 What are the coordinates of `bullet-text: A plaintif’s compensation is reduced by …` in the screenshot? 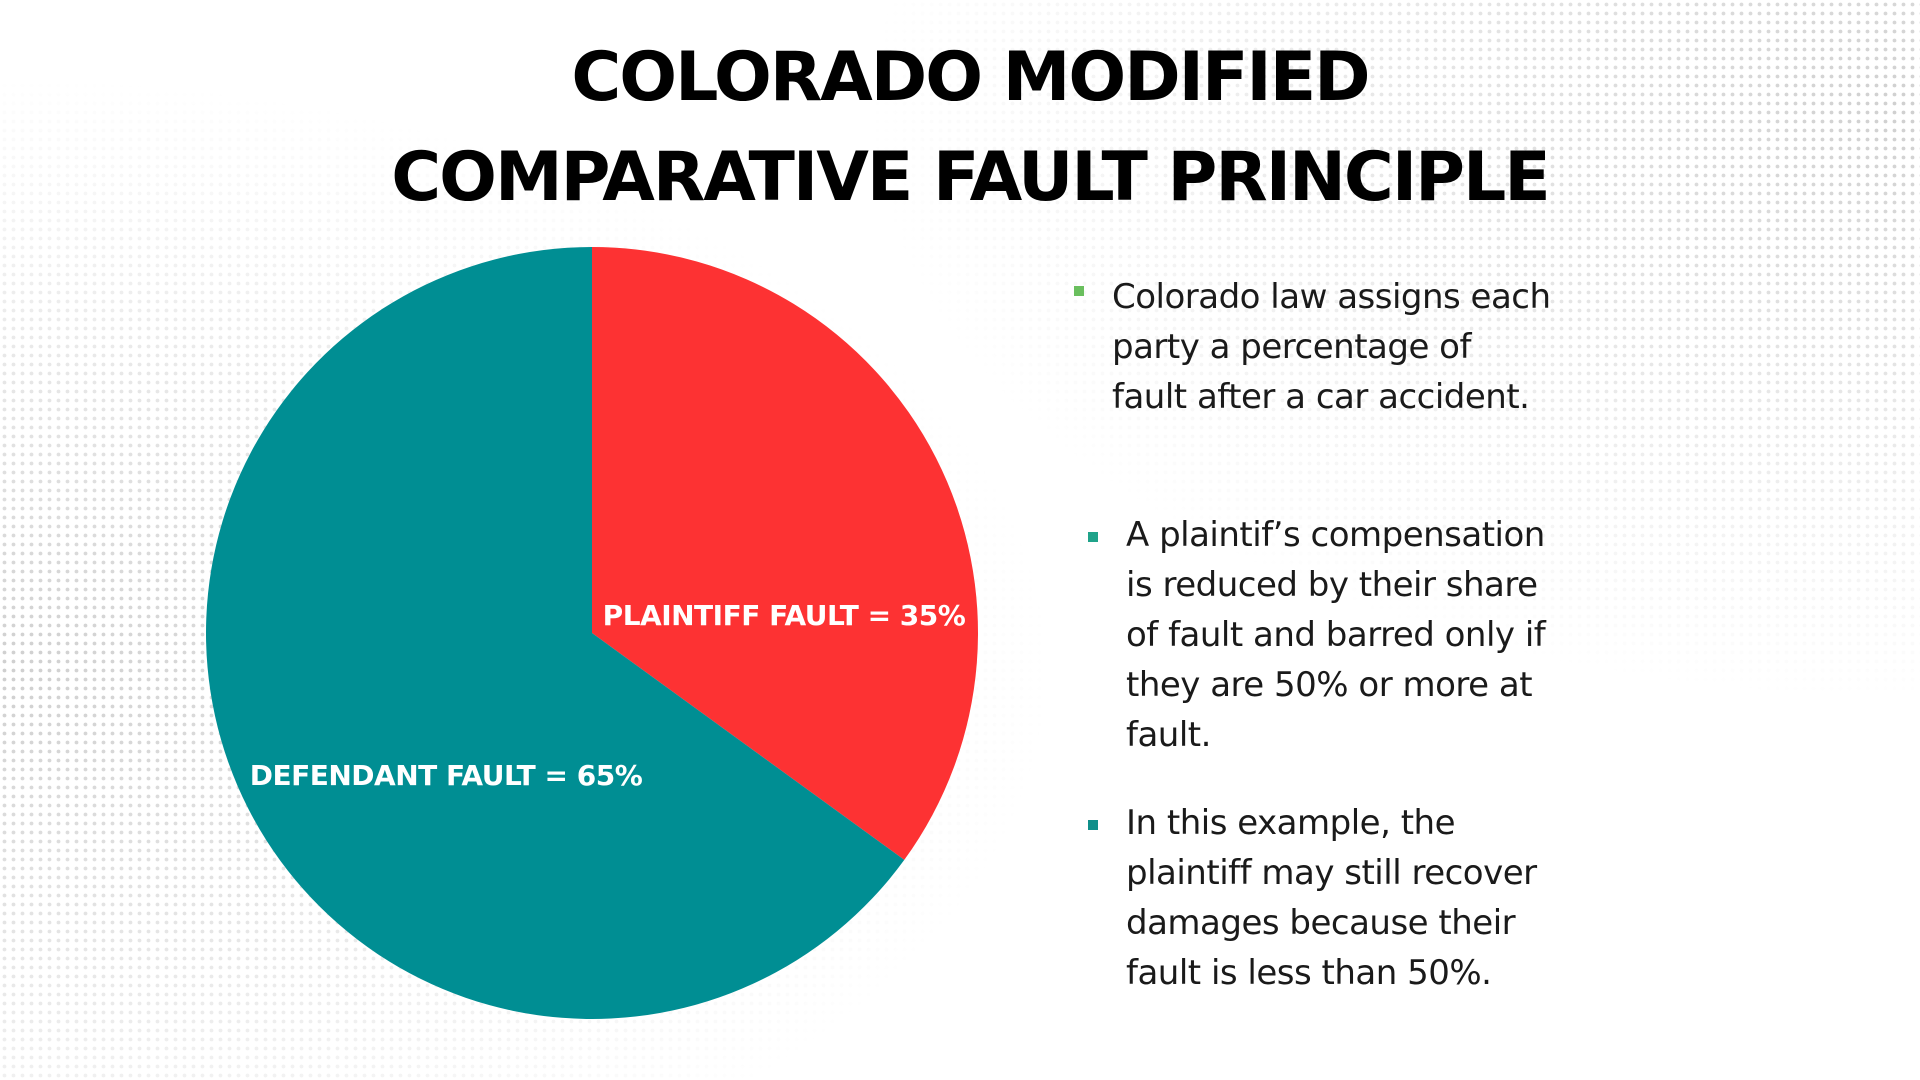 It's located at (1336, 635).